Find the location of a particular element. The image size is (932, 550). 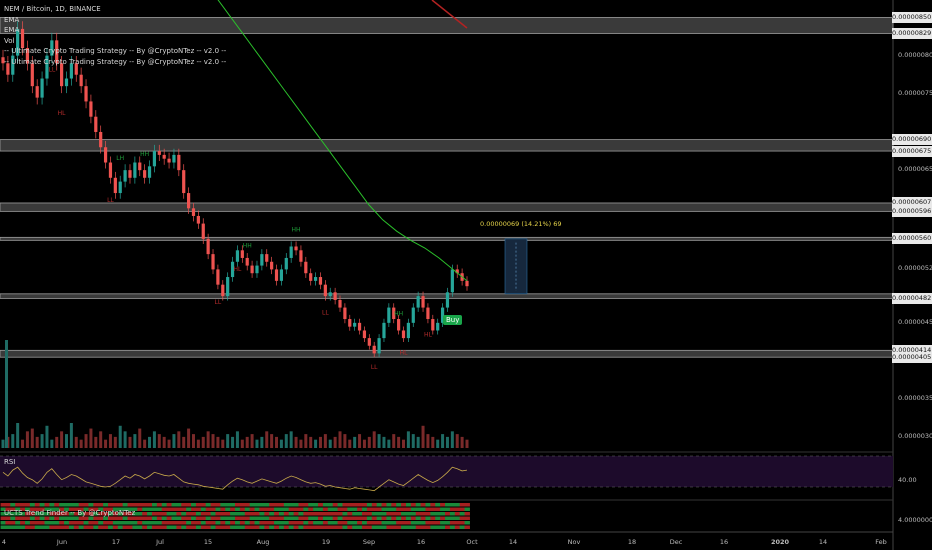

date-tick-label: 14 is located at coordinates (823, 542).